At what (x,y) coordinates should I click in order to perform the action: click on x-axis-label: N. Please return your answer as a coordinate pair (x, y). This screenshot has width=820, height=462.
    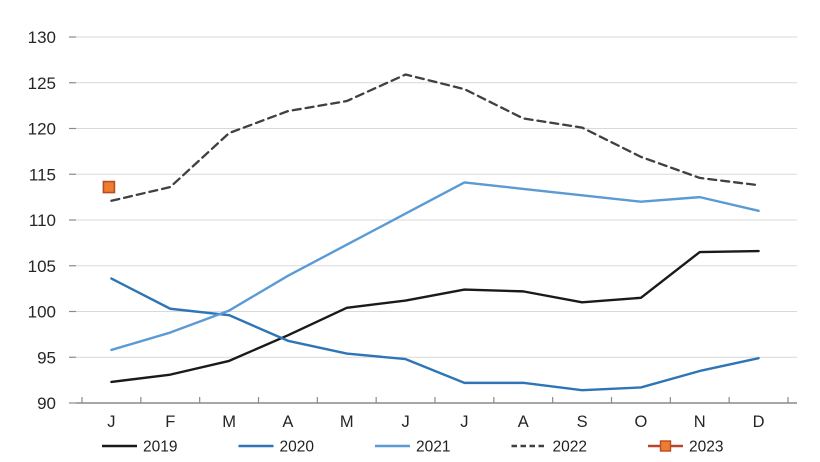
    Looking at the image, I should click on (700, 422).